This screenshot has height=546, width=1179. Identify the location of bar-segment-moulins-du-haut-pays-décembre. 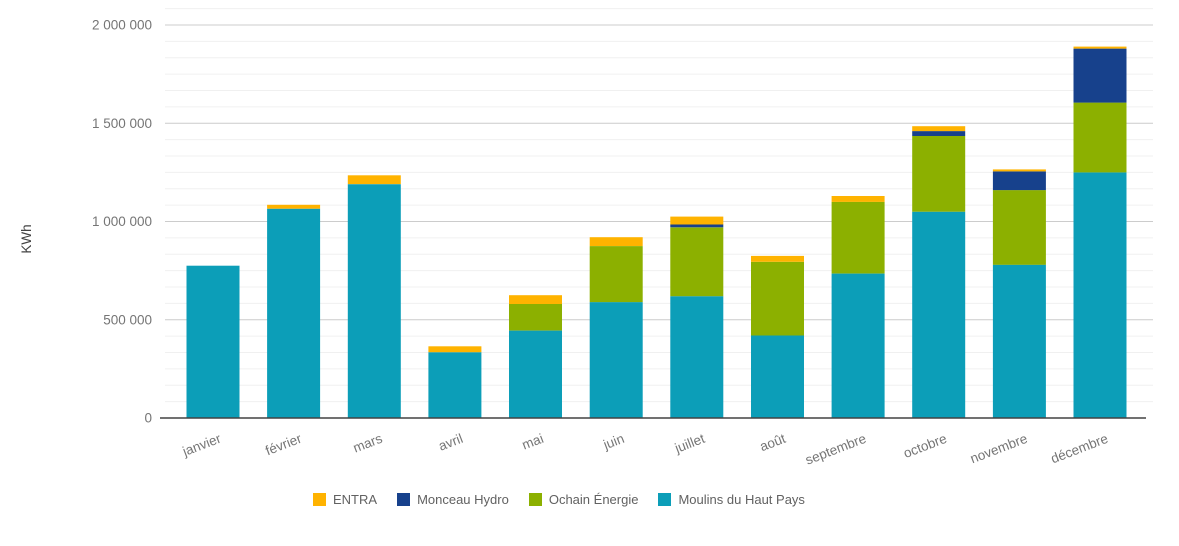
(1100, 295).